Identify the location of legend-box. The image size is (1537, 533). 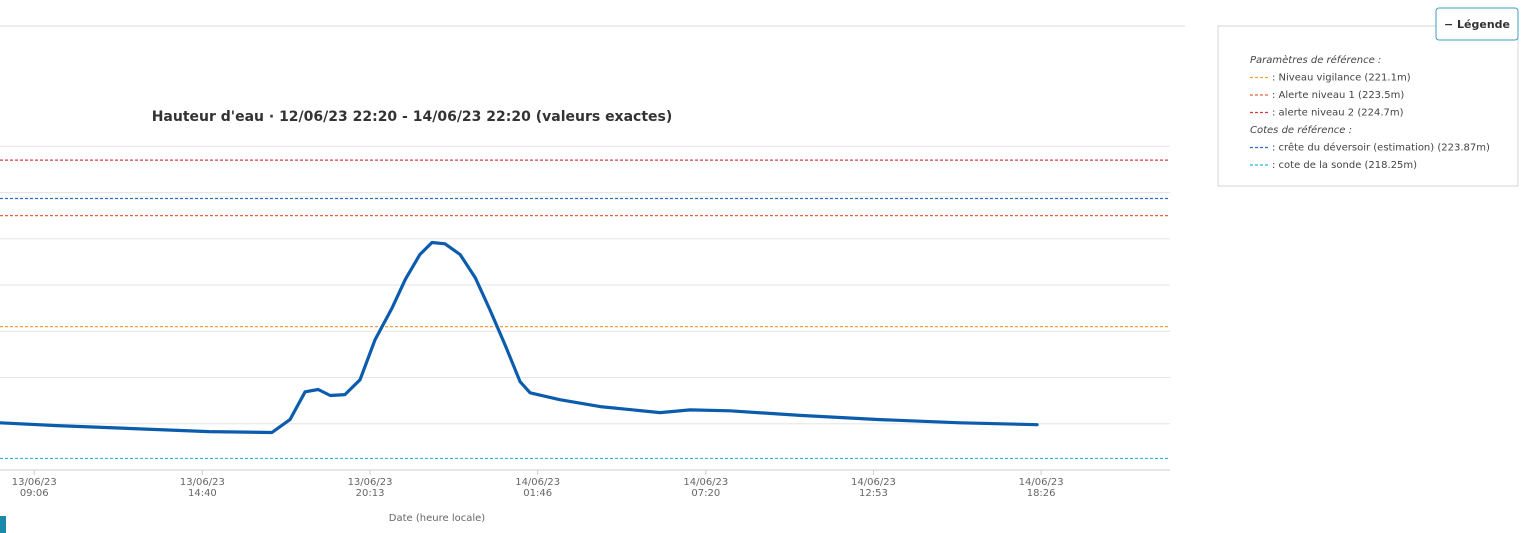
(1368, 106).